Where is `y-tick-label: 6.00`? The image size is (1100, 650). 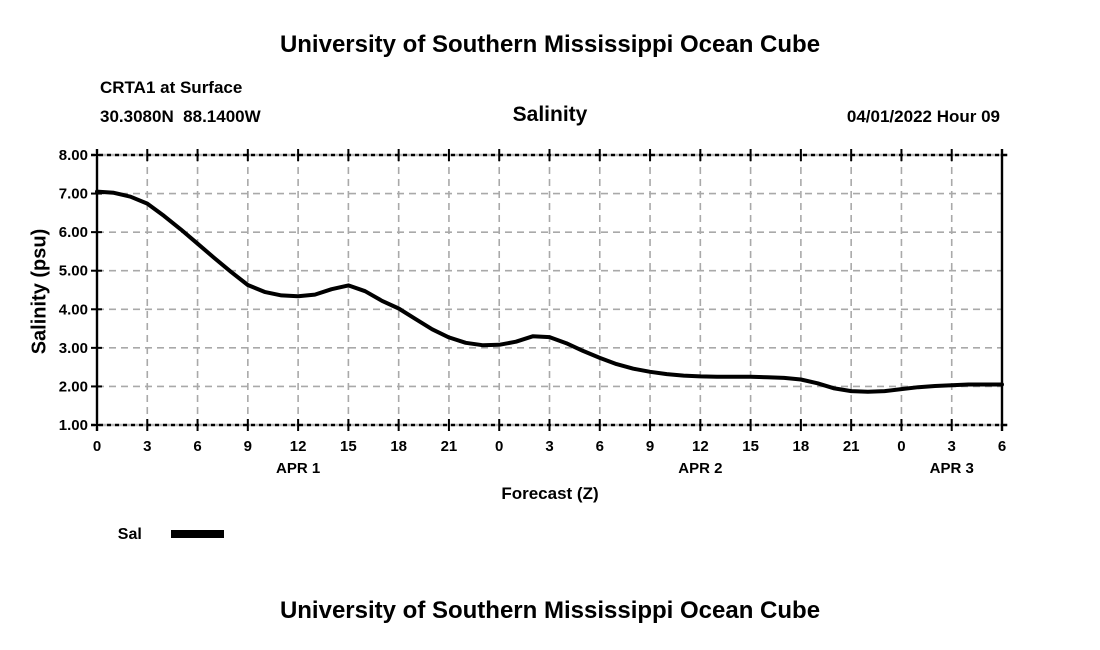 y-tick-label: 6.00 is located at coordinates (73, 232).